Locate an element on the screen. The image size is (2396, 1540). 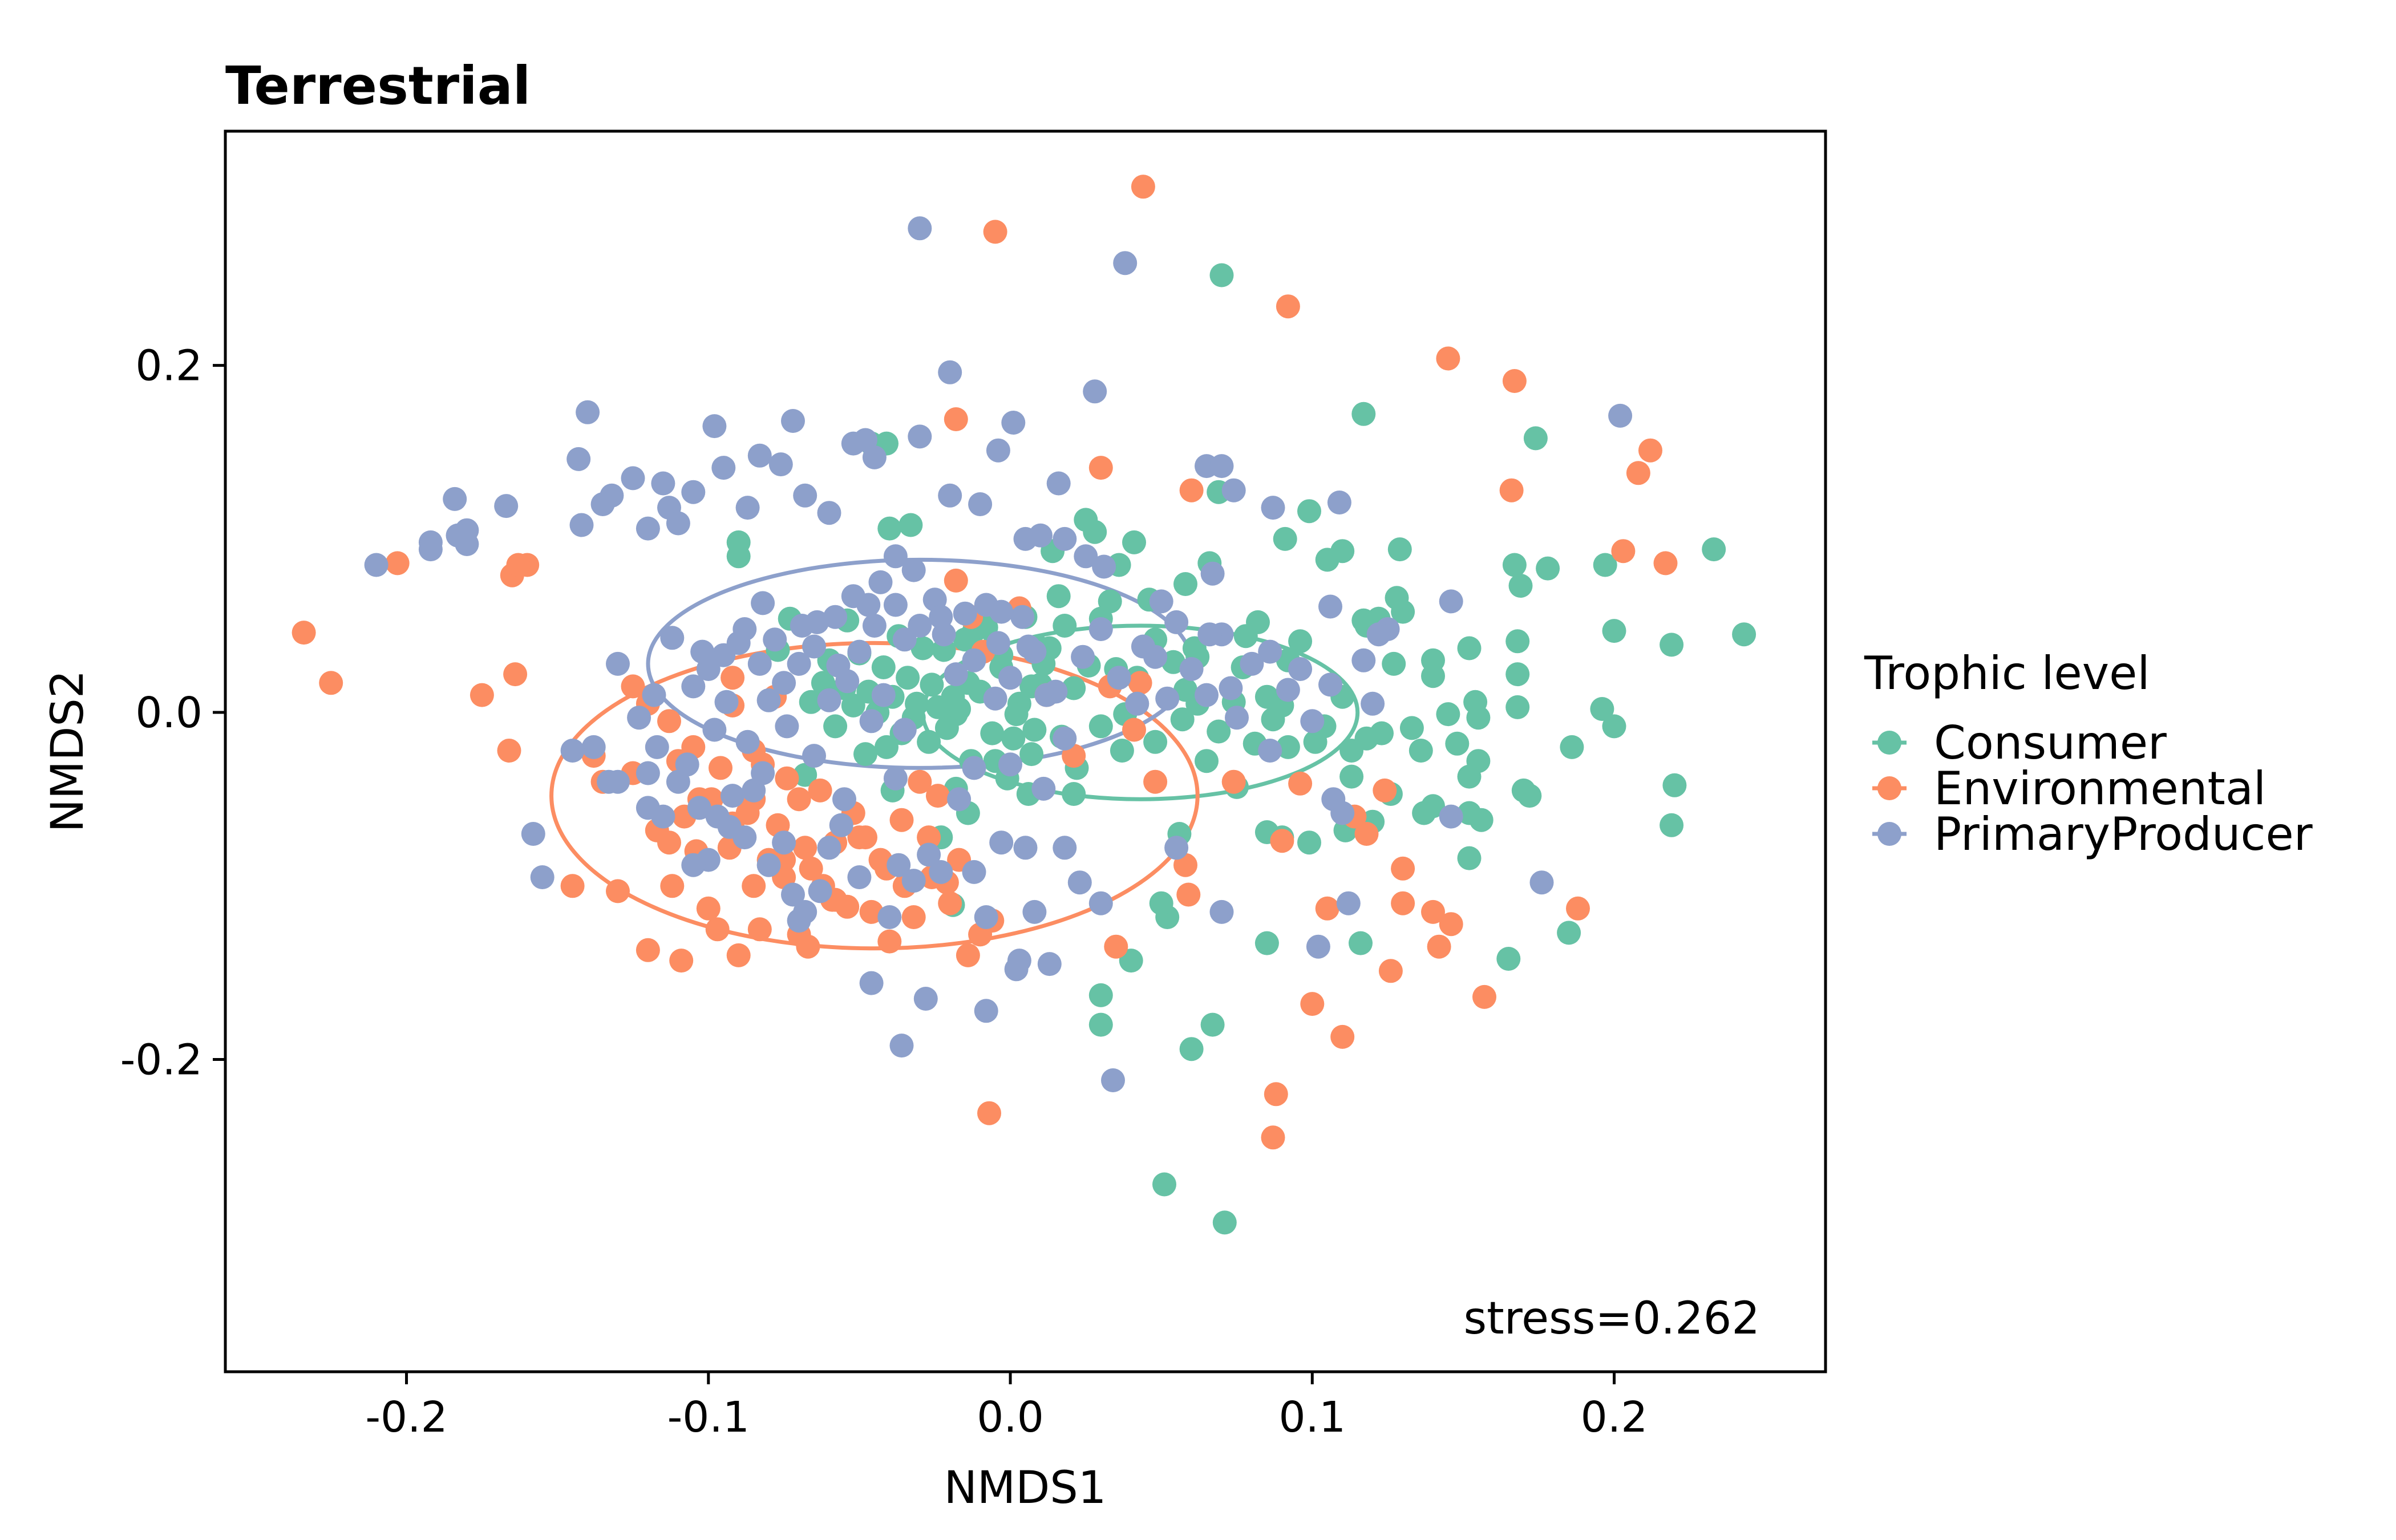
legend-label: Environmental is located at coordinates (2100, 789).